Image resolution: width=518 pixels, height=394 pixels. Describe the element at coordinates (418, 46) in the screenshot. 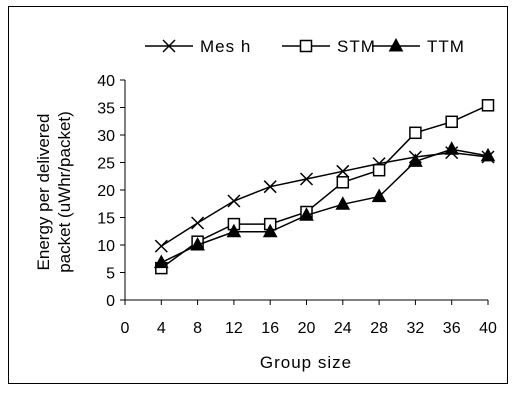

I see `legend-item: TTM` at that location.